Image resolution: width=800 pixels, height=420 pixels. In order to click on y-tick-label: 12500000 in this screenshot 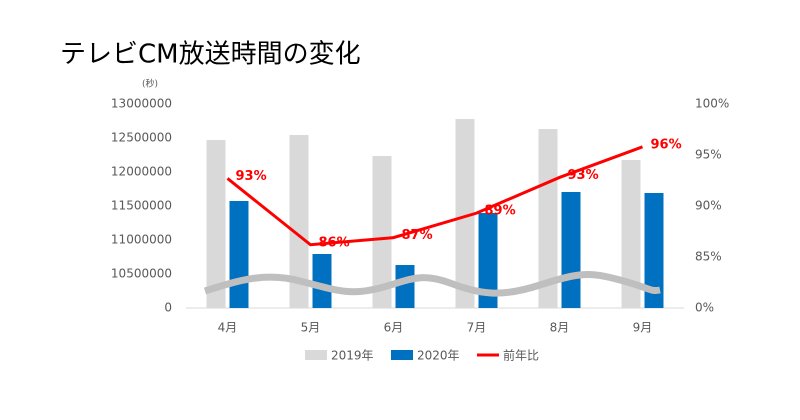, I will do `click(141, 138)`.